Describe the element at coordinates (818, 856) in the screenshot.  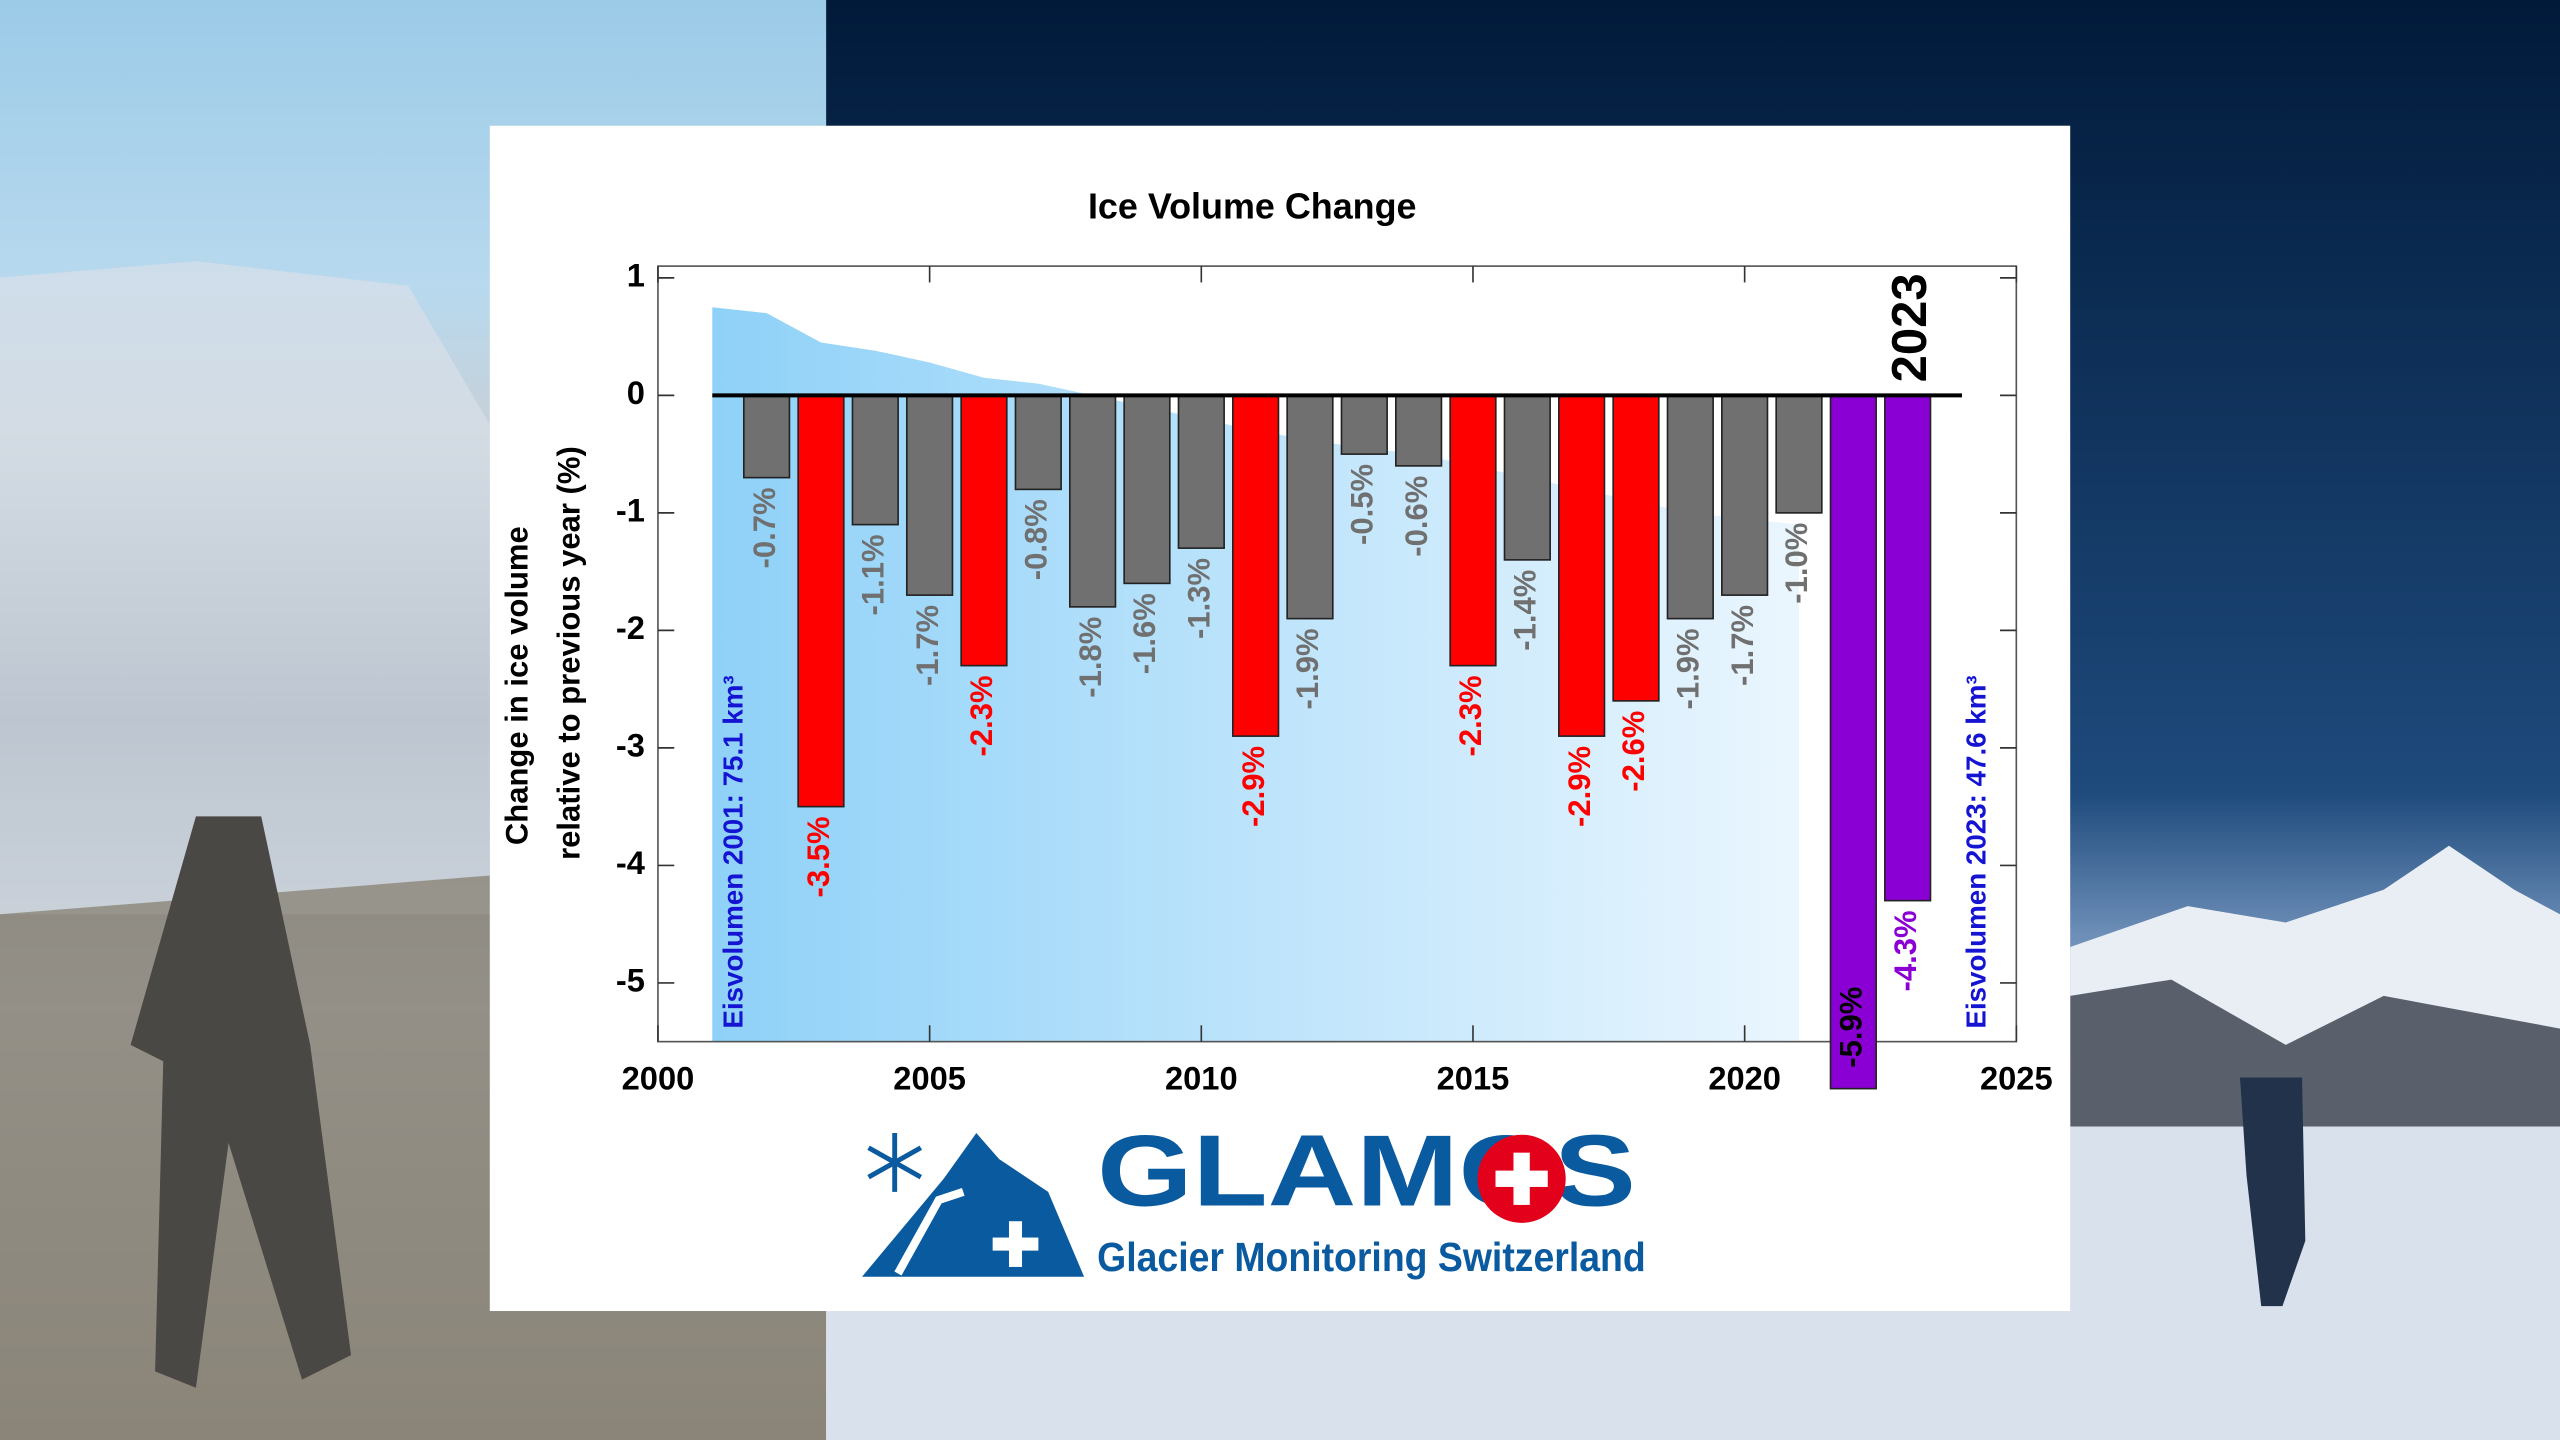
I see `value-label: -3.5%` at that location.